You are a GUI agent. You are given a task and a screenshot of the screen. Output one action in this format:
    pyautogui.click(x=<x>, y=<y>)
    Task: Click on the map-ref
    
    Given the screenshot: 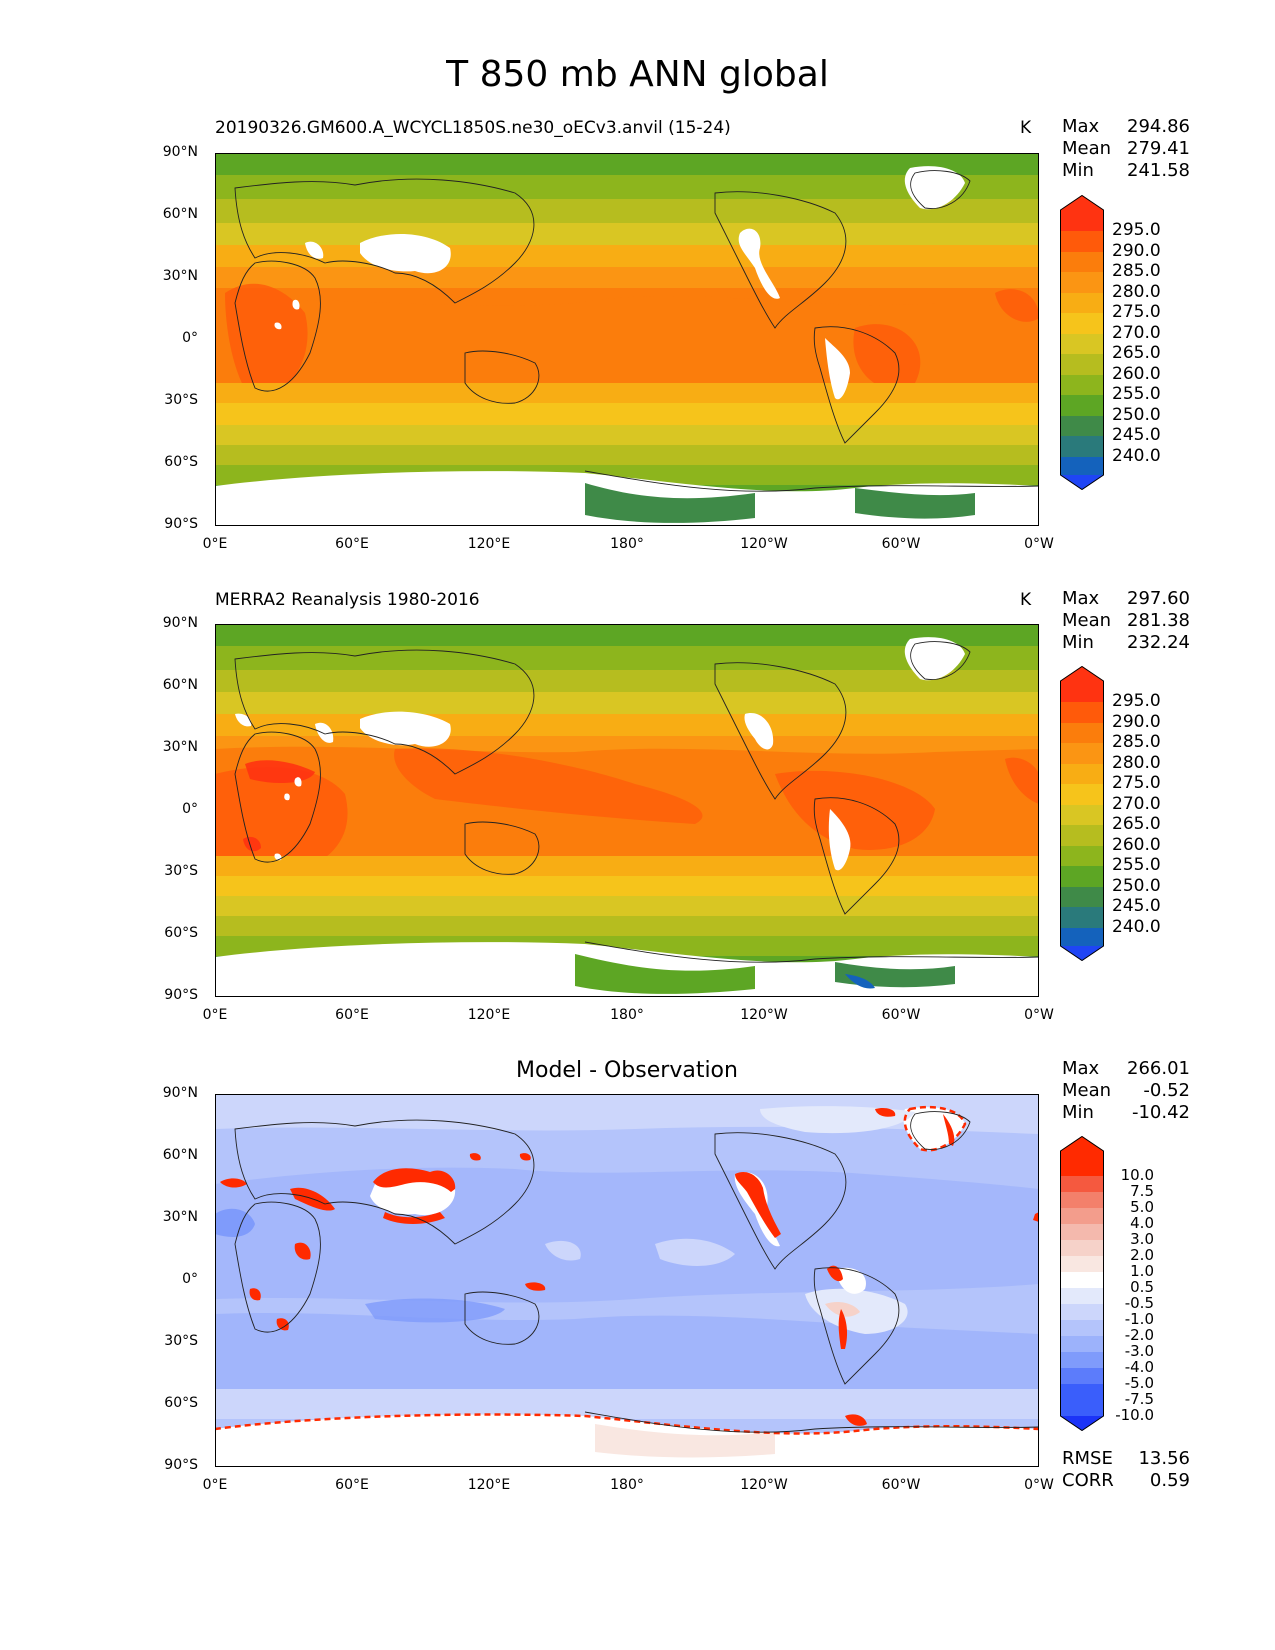 What is the action you would take?
    pyautogui.click(x=627, y=810)
    